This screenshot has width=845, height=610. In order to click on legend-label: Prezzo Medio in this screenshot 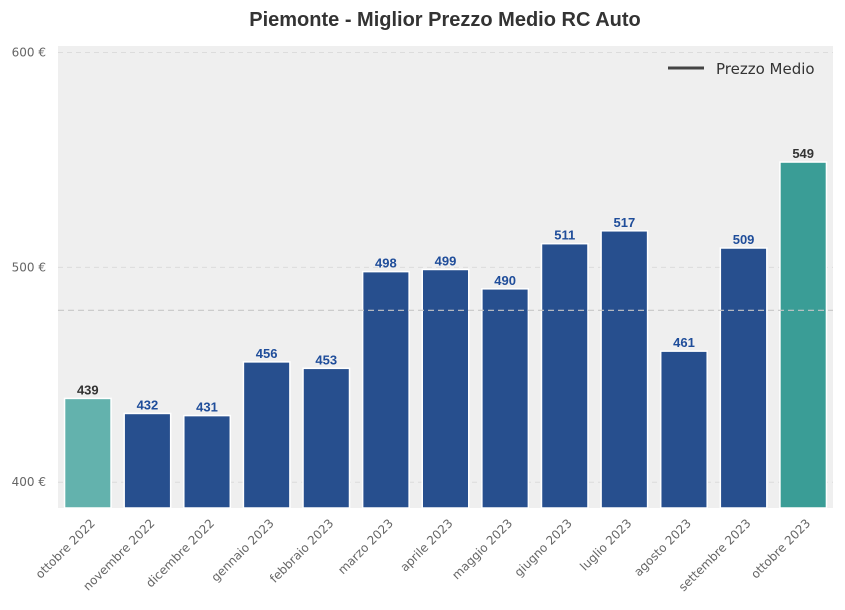, I will do `click(765, 69)`.